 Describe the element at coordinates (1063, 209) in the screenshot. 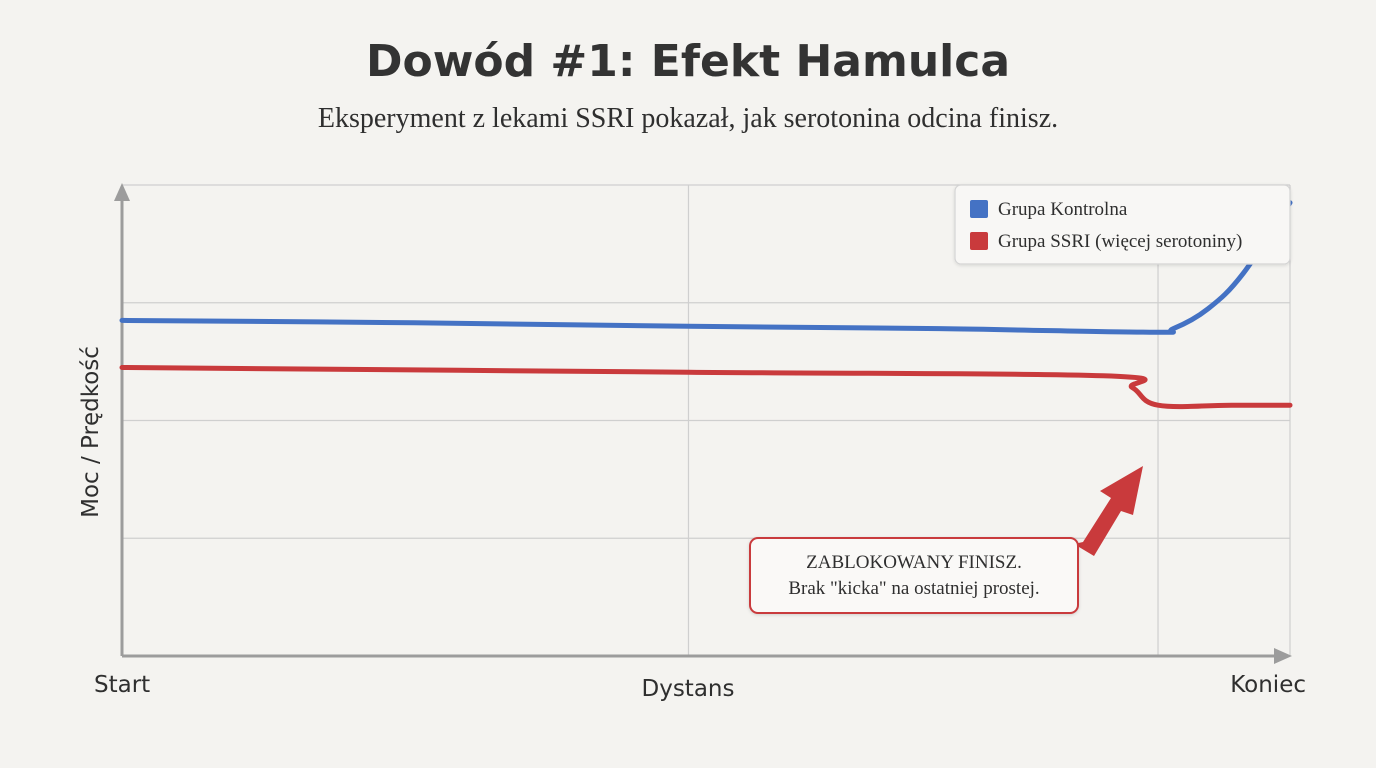

I see `legend-label-control: Grupa Kontrolna` at that location.